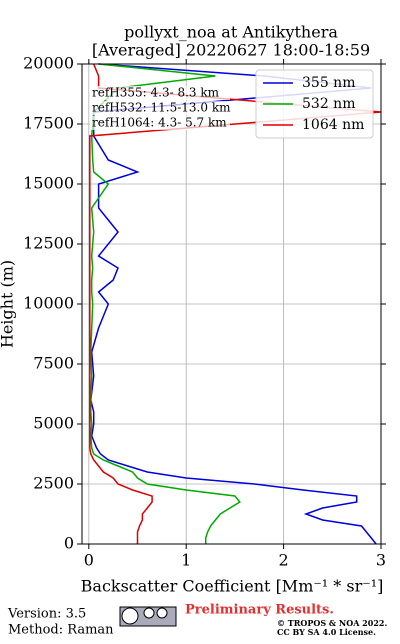 The image size is (400, 644). Describe the element at coordinates (186, 560) in the screenshot. I see `x-tick-label: 1` at that location.